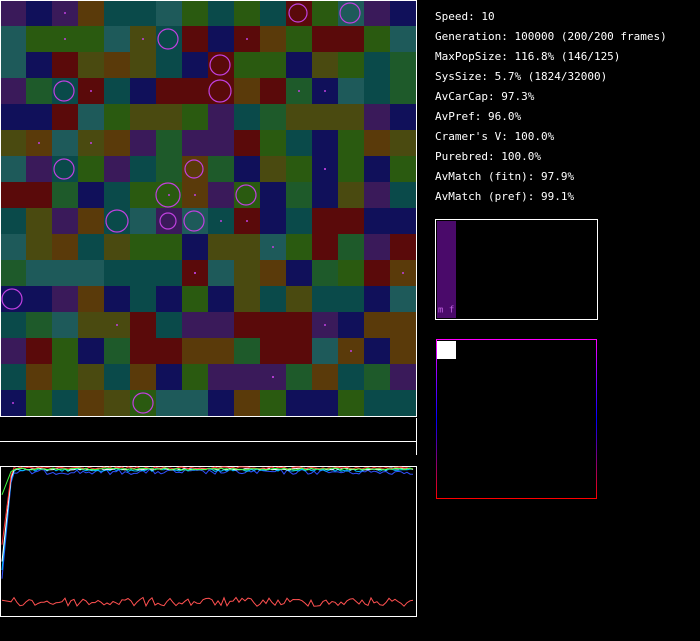  Describe the element at coordinates (488, 156) in the screenshot. I see `stat-line: Purebred: 100.0%` at that location.